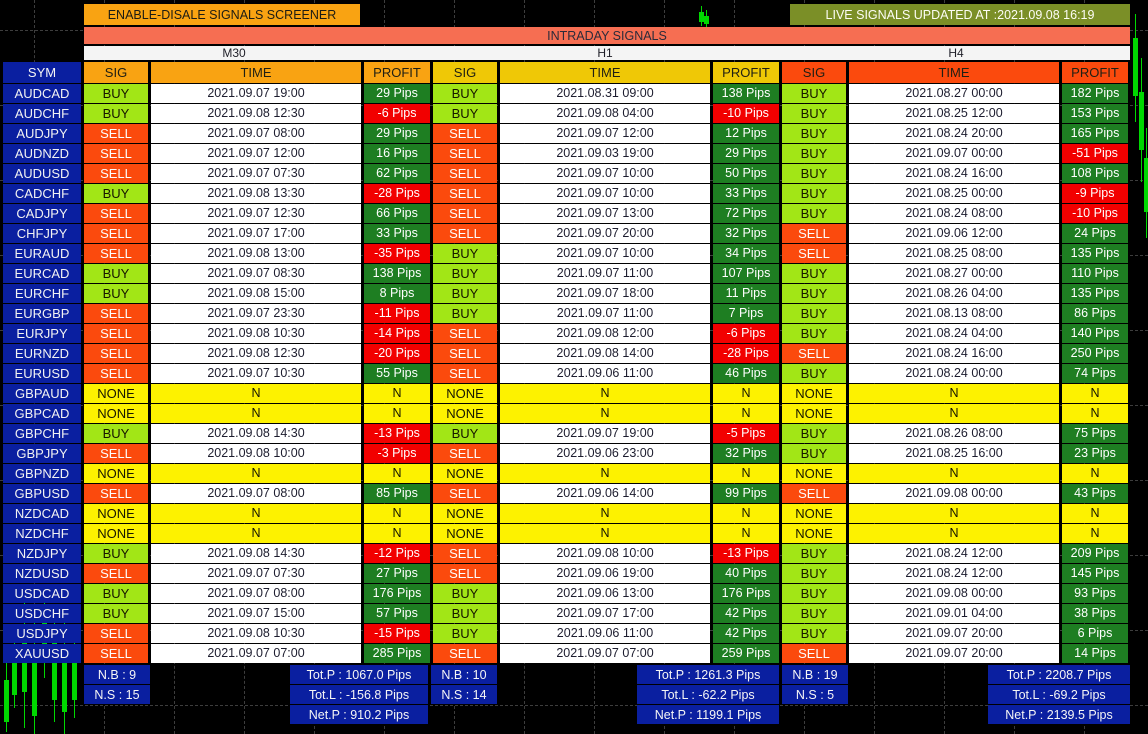 This screenshot has height=734, width=1148. Describe the element at coordinates (815, 694) in the screenshot. I see `h4-num-sells: N.S : 5` at that location.